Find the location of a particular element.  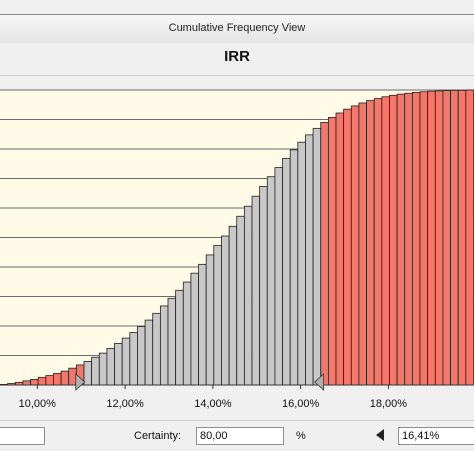

upper-bound-input is located at coordinates (436, 436).